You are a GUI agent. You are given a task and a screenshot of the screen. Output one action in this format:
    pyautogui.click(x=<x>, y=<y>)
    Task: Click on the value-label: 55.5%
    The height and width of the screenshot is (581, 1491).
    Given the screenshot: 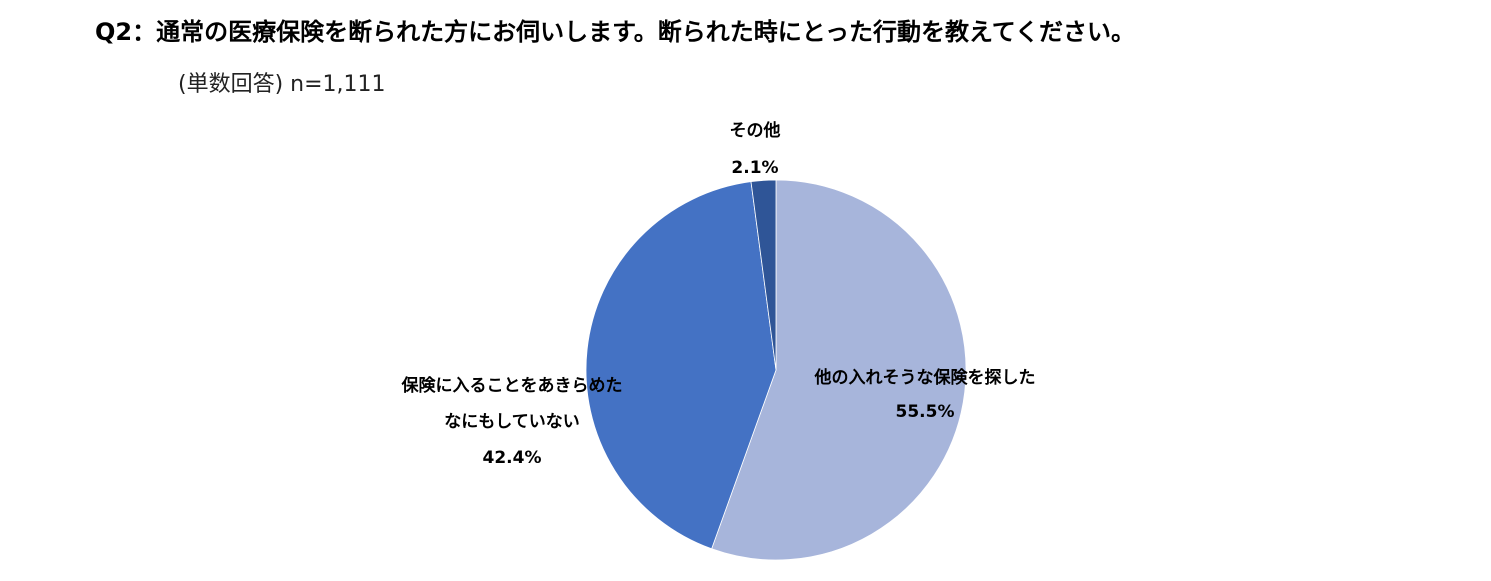 What is the action you would take?
    pyautogui.click(x=925, y=412)
    